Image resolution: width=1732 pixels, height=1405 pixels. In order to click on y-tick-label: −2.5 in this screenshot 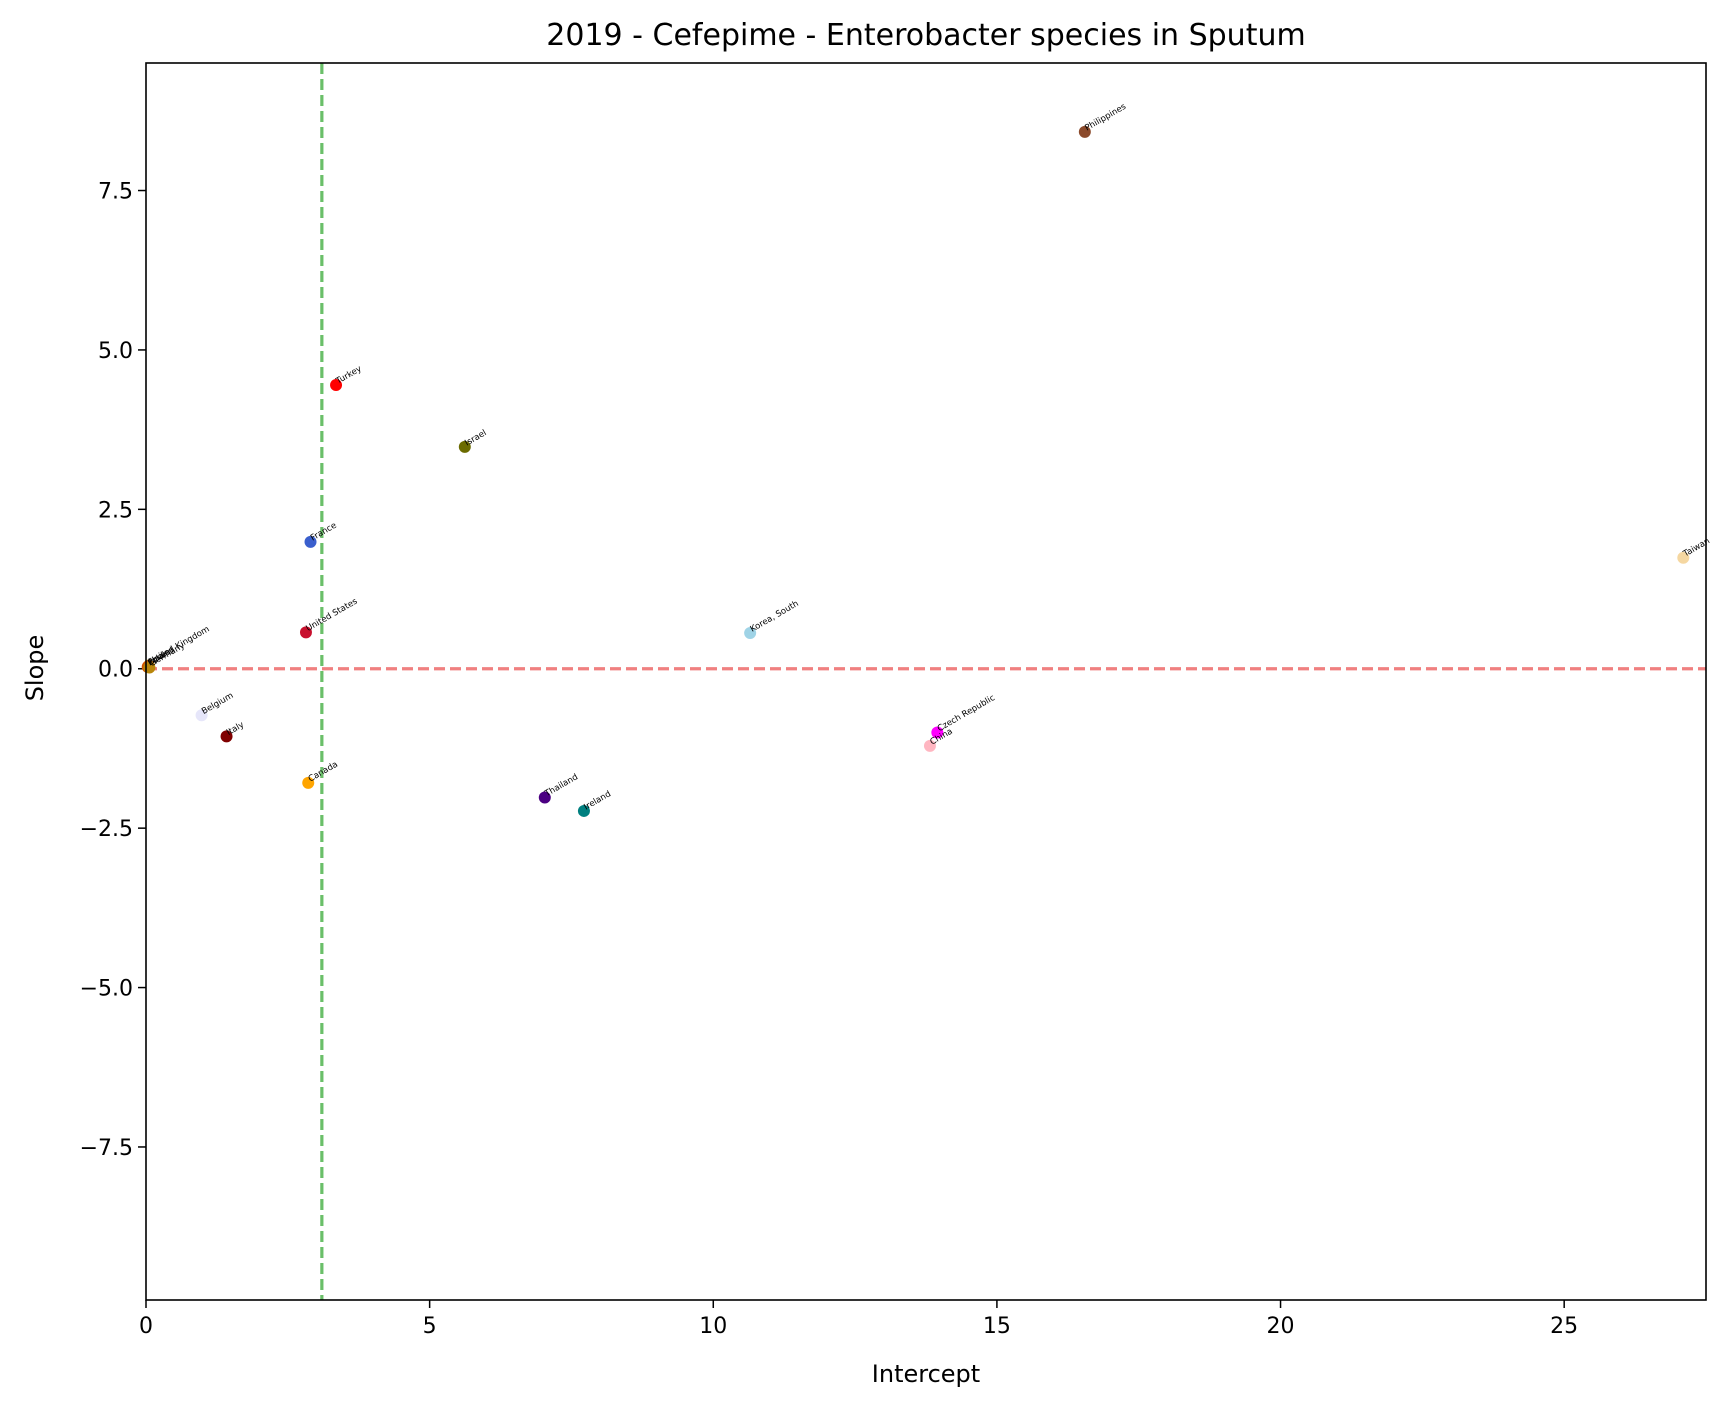, I will do `click(106, 829)`.